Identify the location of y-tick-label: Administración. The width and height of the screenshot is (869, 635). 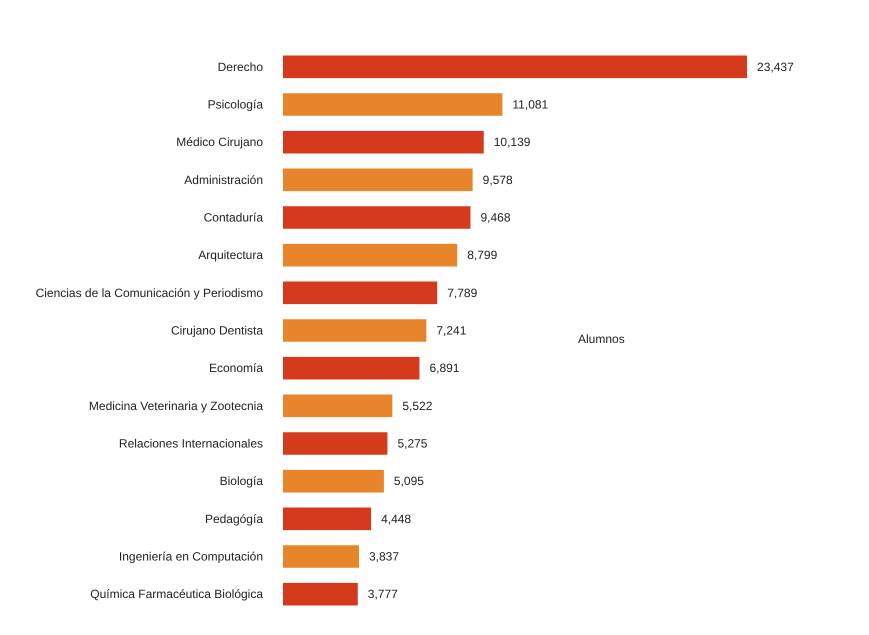
(223, 179).